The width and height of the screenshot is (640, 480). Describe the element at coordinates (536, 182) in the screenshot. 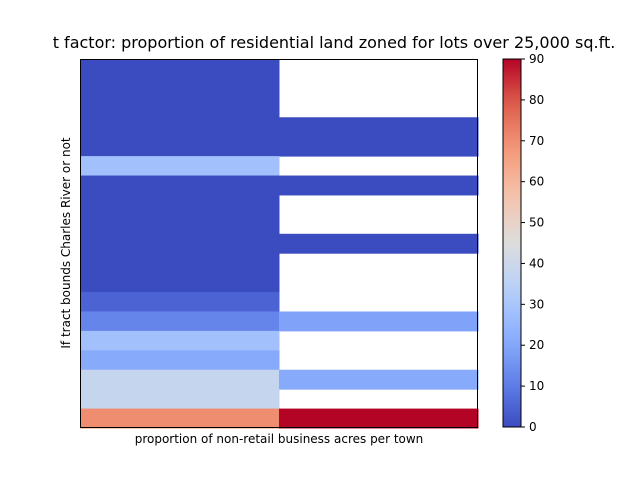

I see `colorbar-tick-label: 60` at that location.